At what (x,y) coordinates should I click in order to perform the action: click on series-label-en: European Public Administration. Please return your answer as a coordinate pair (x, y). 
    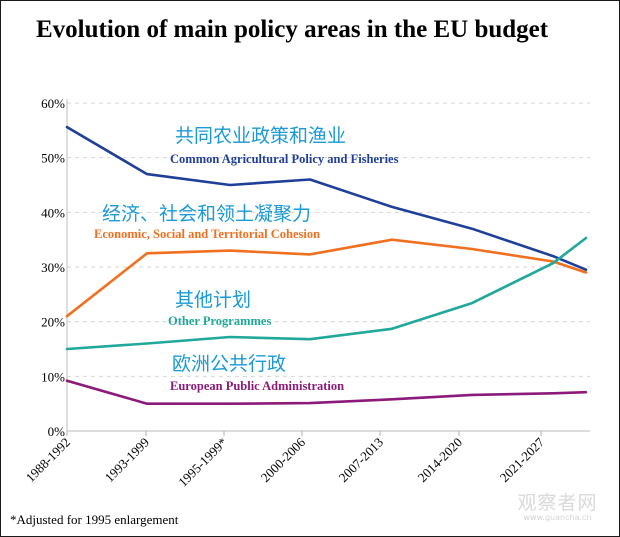
    Looking at the image, I should click on (257, 386).